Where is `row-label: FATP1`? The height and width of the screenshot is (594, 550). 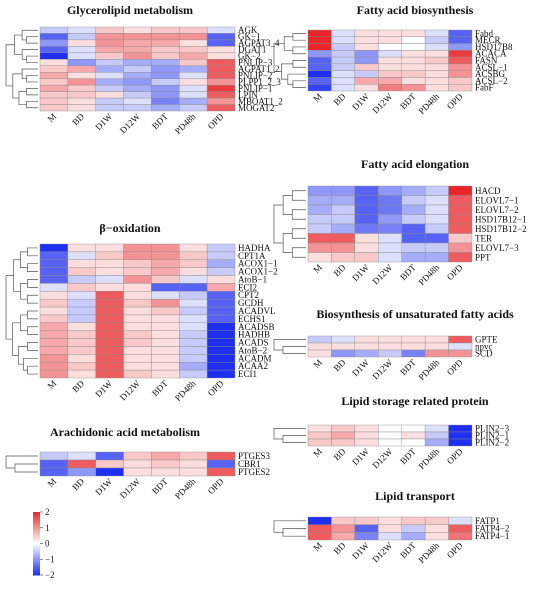
row-label: FATP1 is located at coordinates (487, 521).